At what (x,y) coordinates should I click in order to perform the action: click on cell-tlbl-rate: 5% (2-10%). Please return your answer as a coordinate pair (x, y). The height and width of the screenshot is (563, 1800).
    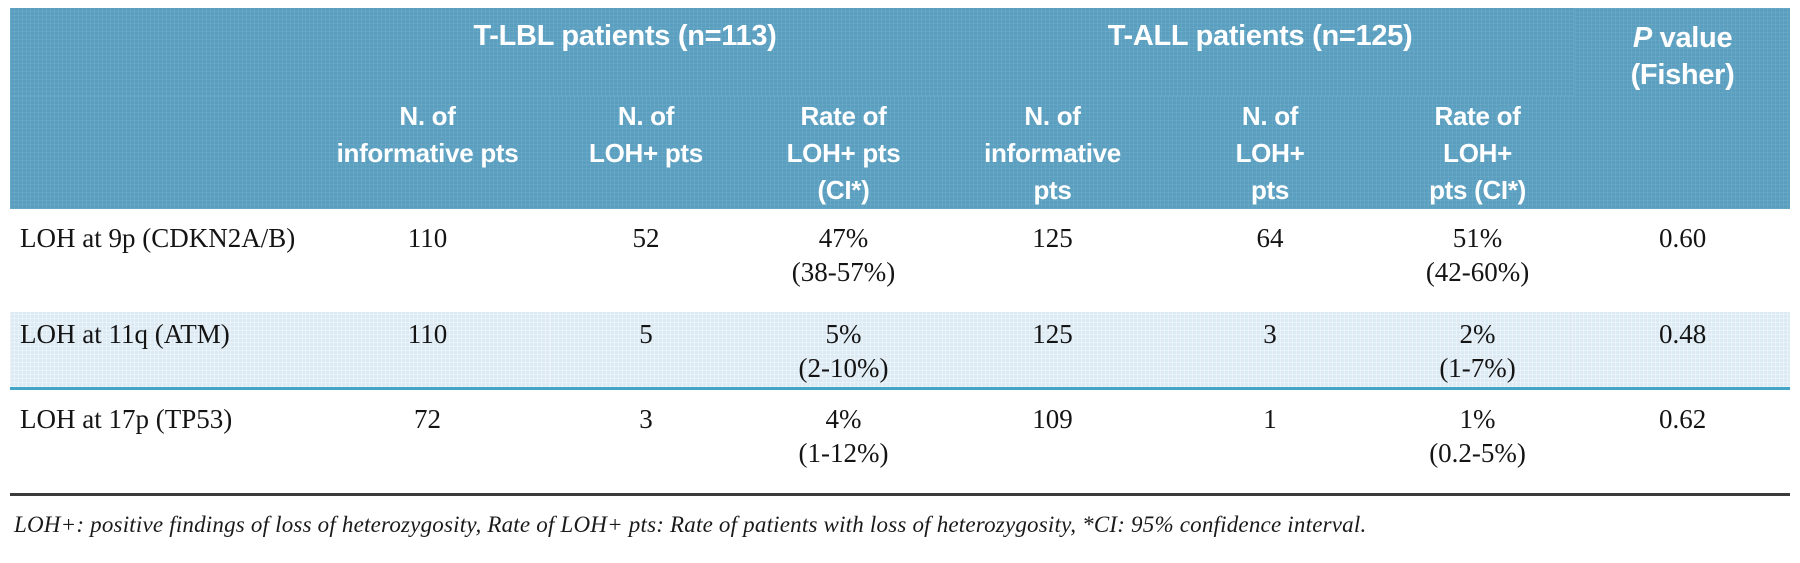
    Looking at the image, I should click on (844, 351).